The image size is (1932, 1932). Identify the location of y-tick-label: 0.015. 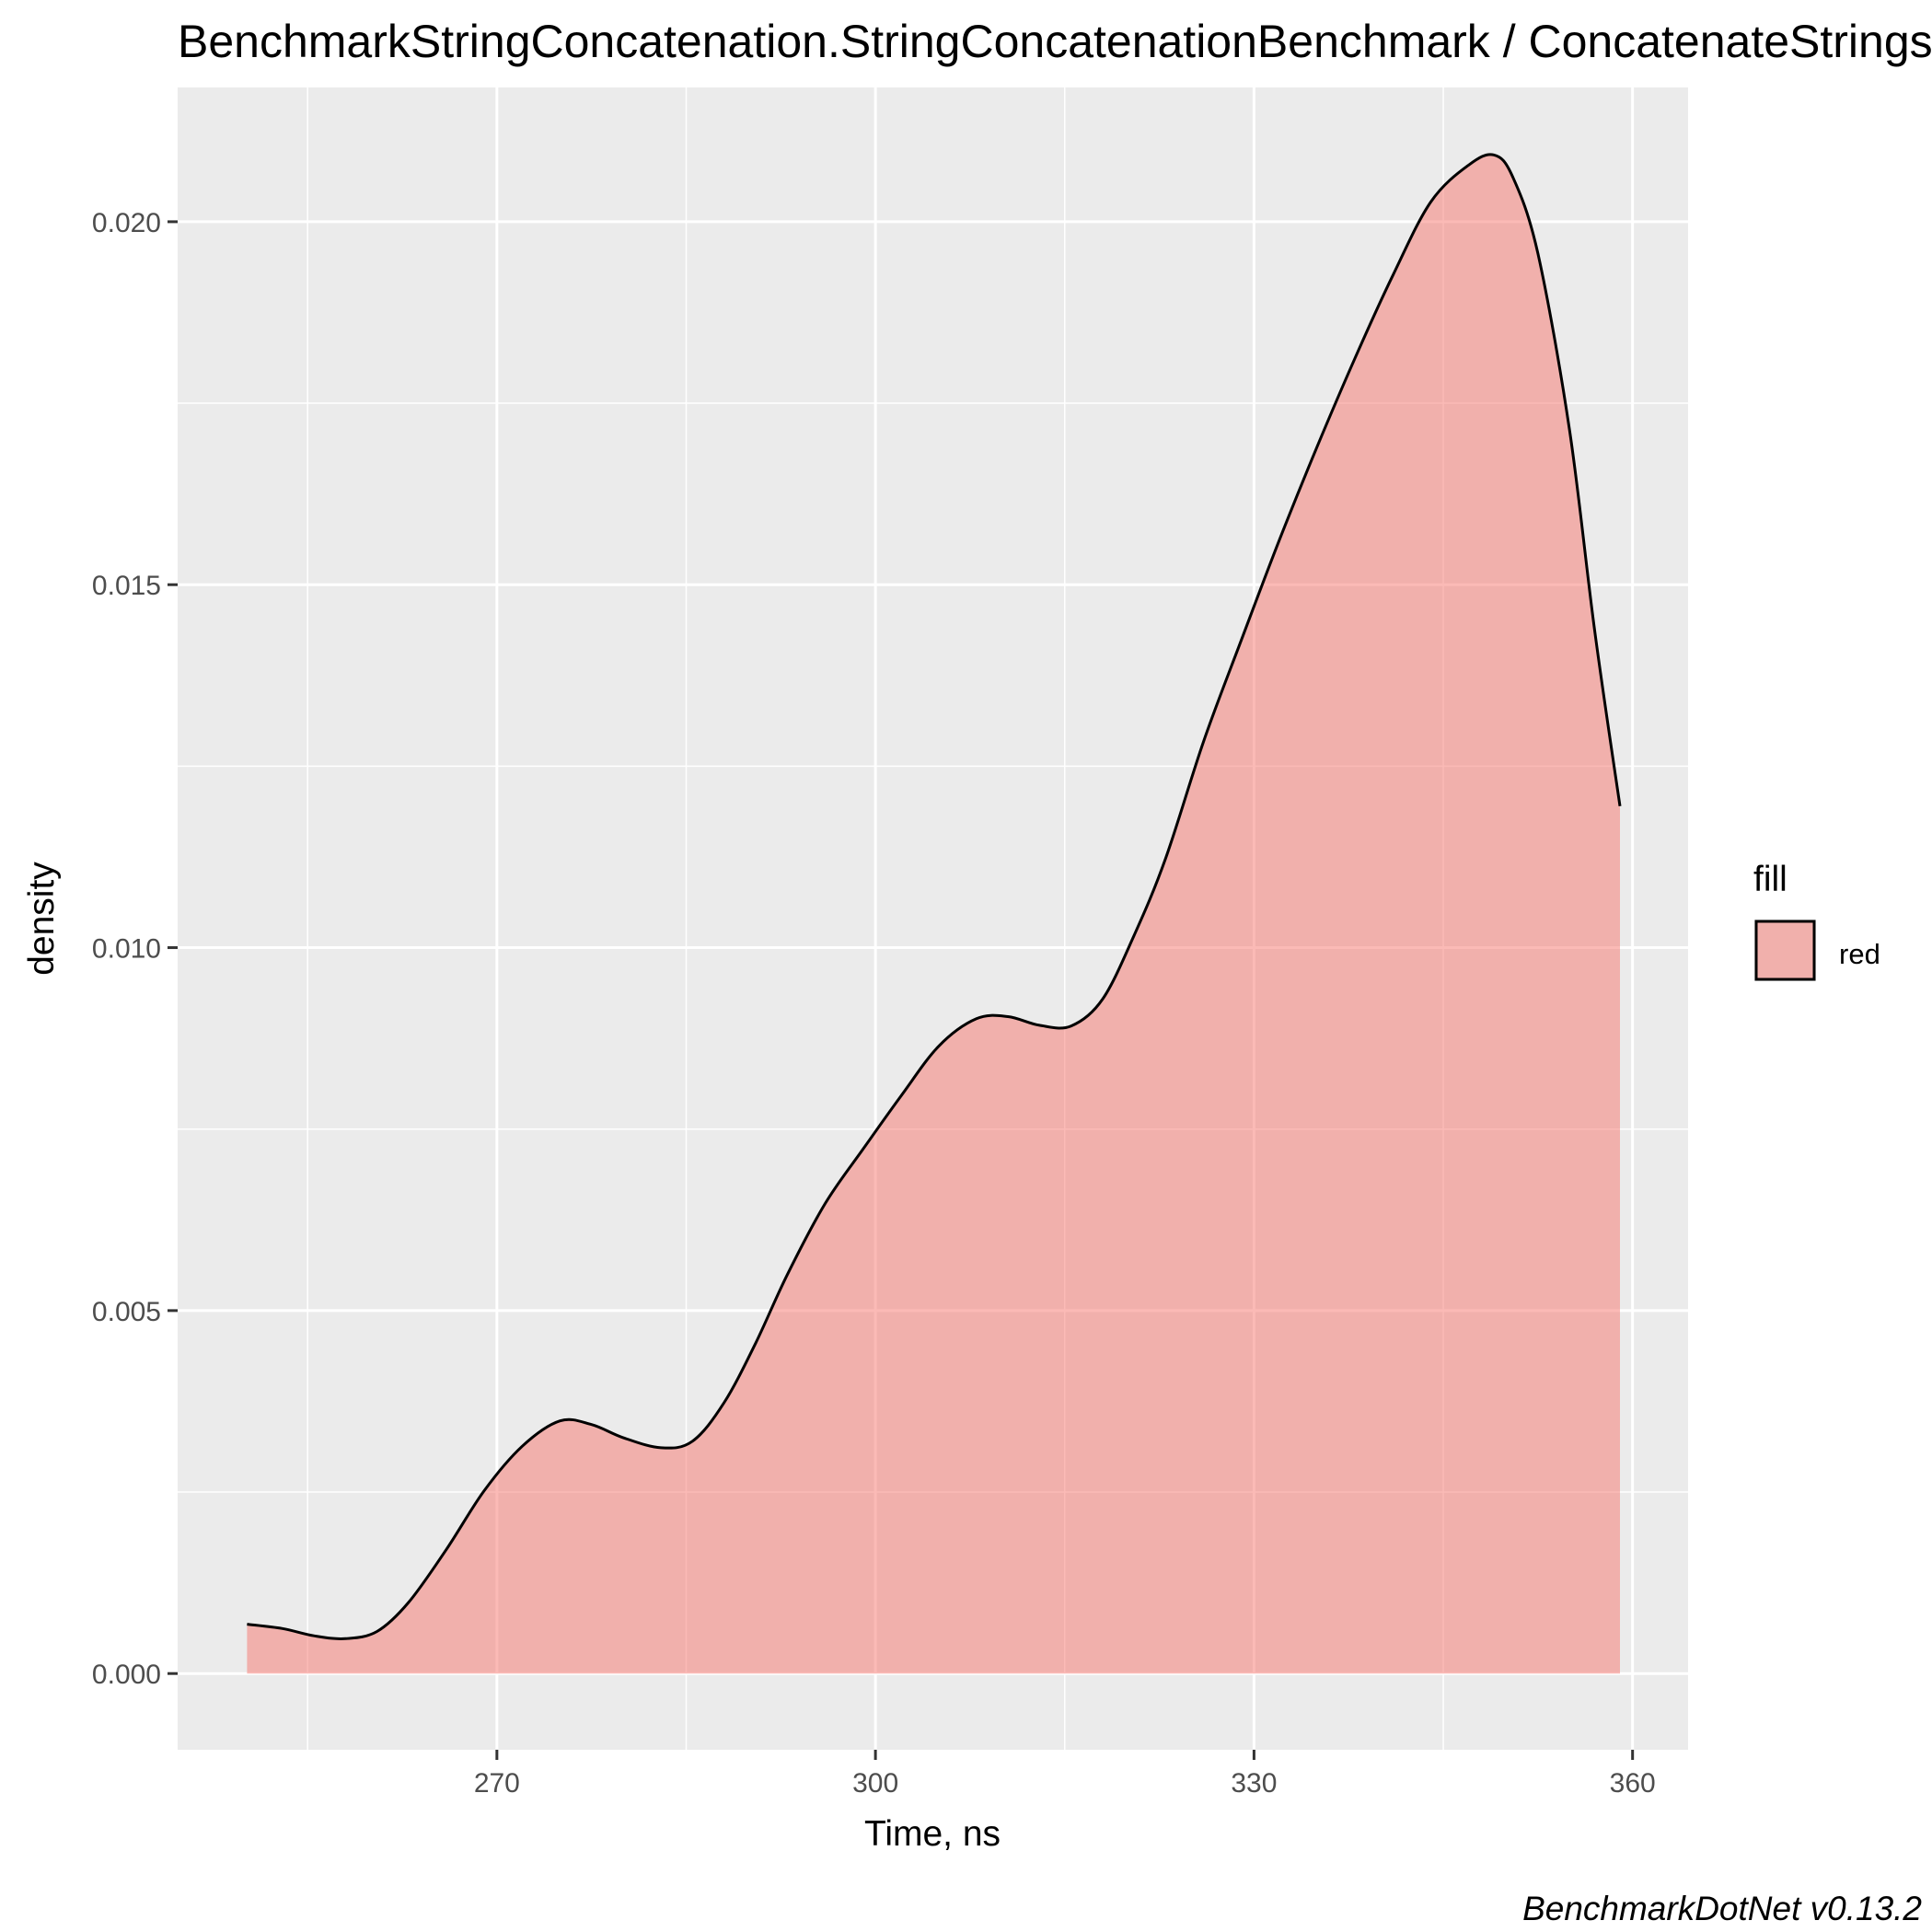
(127, 586).